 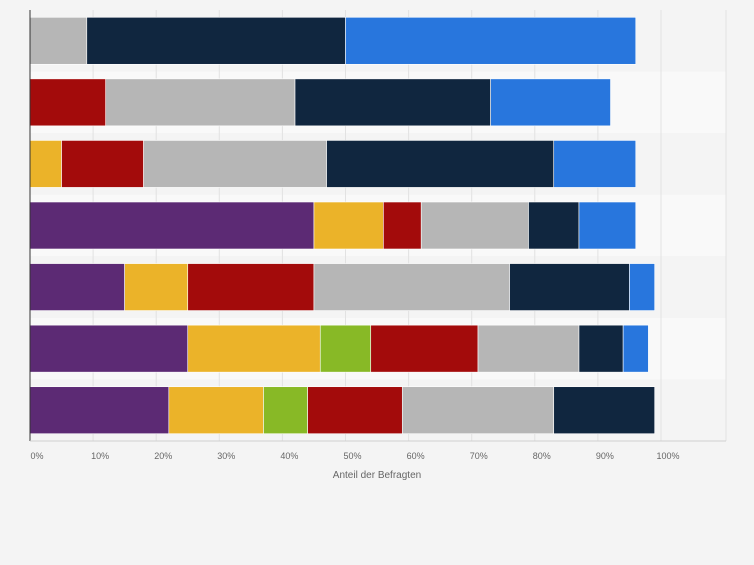 I want to click on x-tick-label: 20%, so click(x=163, y=456).